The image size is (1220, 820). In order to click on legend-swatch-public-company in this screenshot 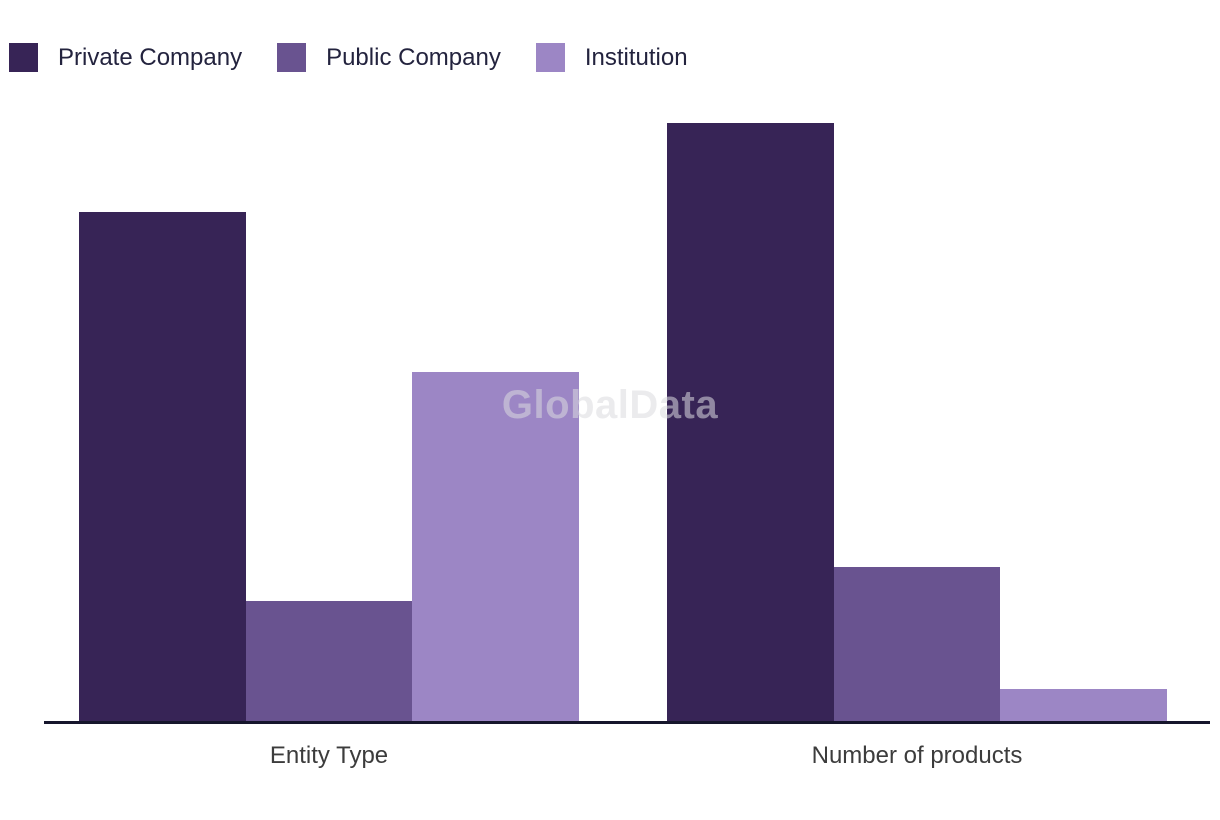, I will do `click(292, 57)`.